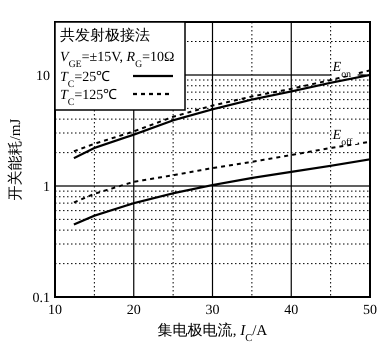 This screenshot has height=349, width=384. I want to click on annotation: V$_{GE}$=±15V, R$_{G}$=10Ω, so click(117, 60).